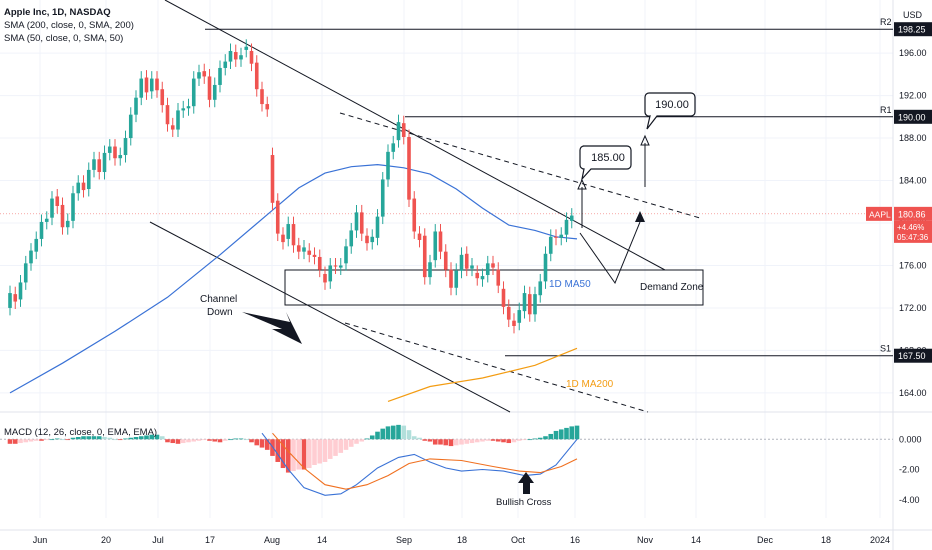 This screenshot has width=932, height=550. Describe the element at coordinates (645, 140) in the screenshot. I see `target2-arrowhead` at that location.